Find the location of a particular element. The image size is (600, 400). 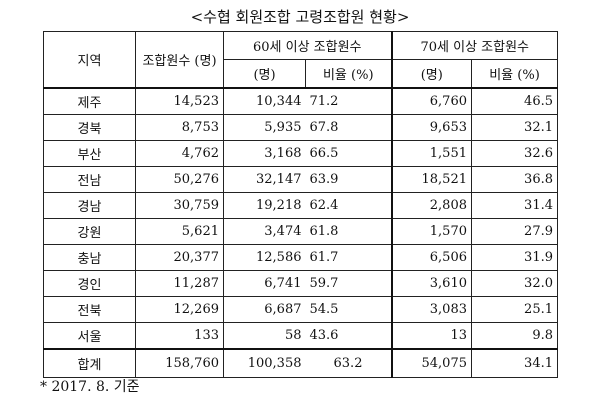

total-row: 합계 158,760 100,358 63.2 54,075 34.1 is located at coordinates (300, 363).